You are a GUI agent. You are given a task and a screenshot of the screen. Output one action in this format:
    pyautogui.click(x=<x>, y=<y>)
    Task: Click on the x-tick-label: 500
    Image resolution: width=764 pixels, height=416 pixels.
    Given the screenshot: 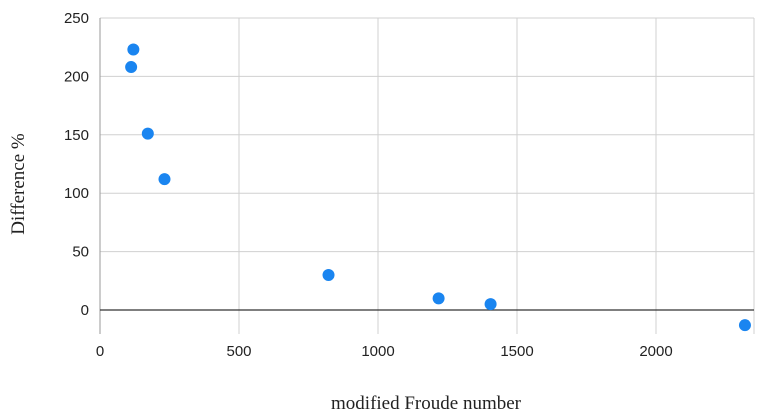 What is the action you would take?
    pyautogui.click(x=238, y=351)
    